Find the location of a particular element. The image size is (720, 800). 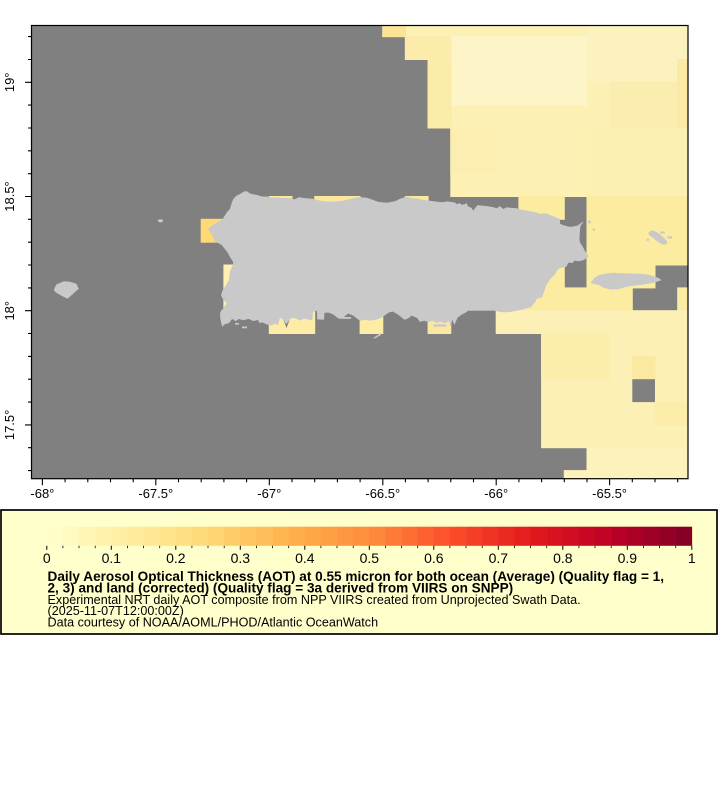

svg-text: 0.4 is located at coordinates (305, 558).